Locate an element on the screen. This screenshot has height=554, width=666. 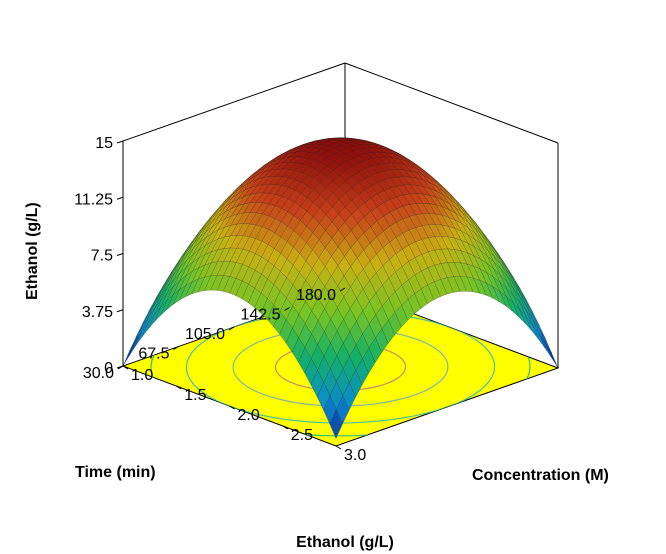
y-tick-label: 67.5 is located at coordinates (153, 354).